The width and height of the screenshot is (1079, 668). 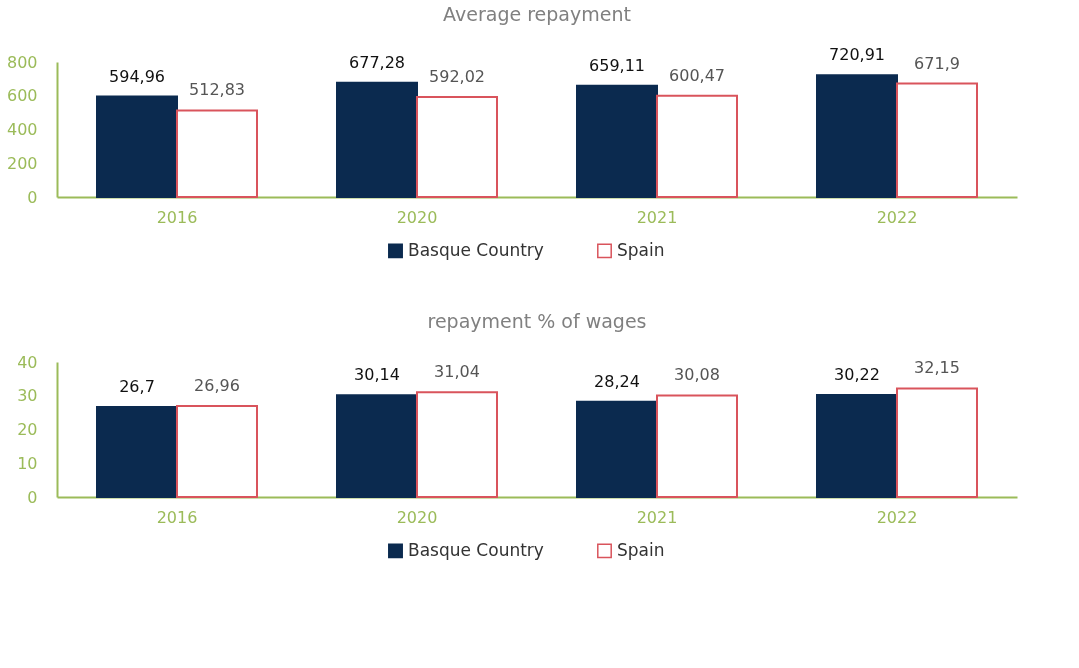 What do you see at coordinates (697, 75) in the screenshot?
I see `data-label: 600,47` at bounding box center [697, 75].